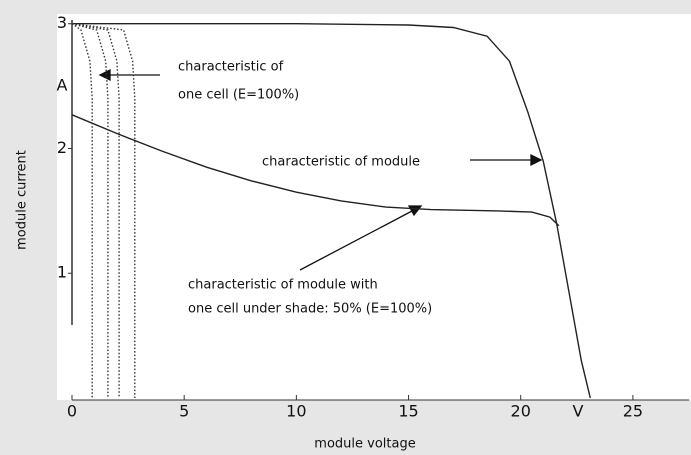 The height and width of the screenshot is (455, 691). I want to click on x-axis-label: module voltage, so click(364, 444).